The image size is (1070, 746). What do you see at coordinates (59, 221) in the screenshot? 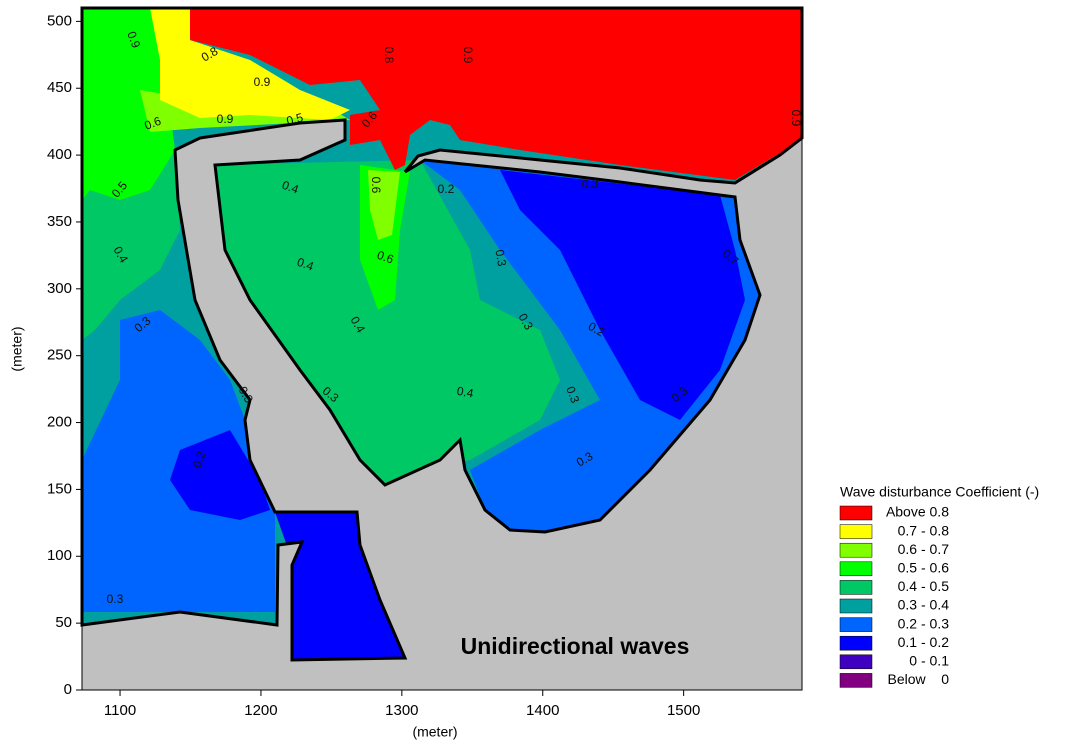
I see `y-tick-label: 350` at bounding box center [59, 221].